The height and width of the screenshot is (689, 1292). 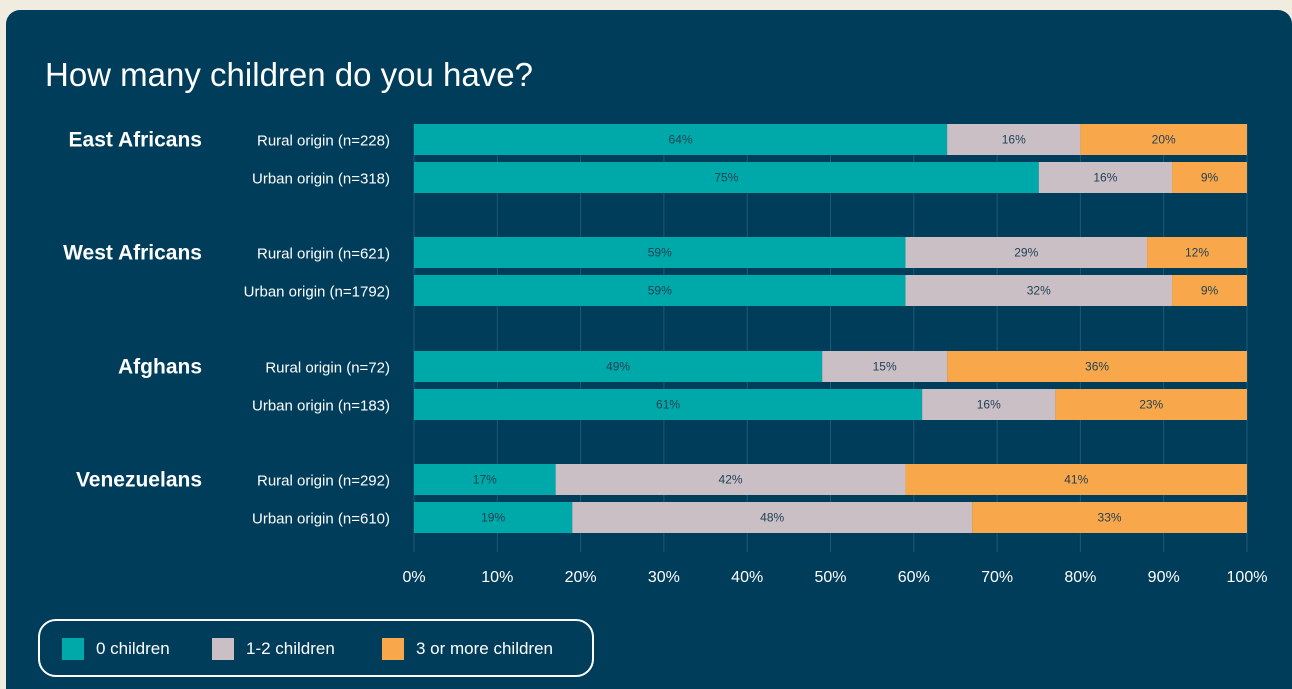 I want to click on data-label: 33%, so click(x=1110, y=518).